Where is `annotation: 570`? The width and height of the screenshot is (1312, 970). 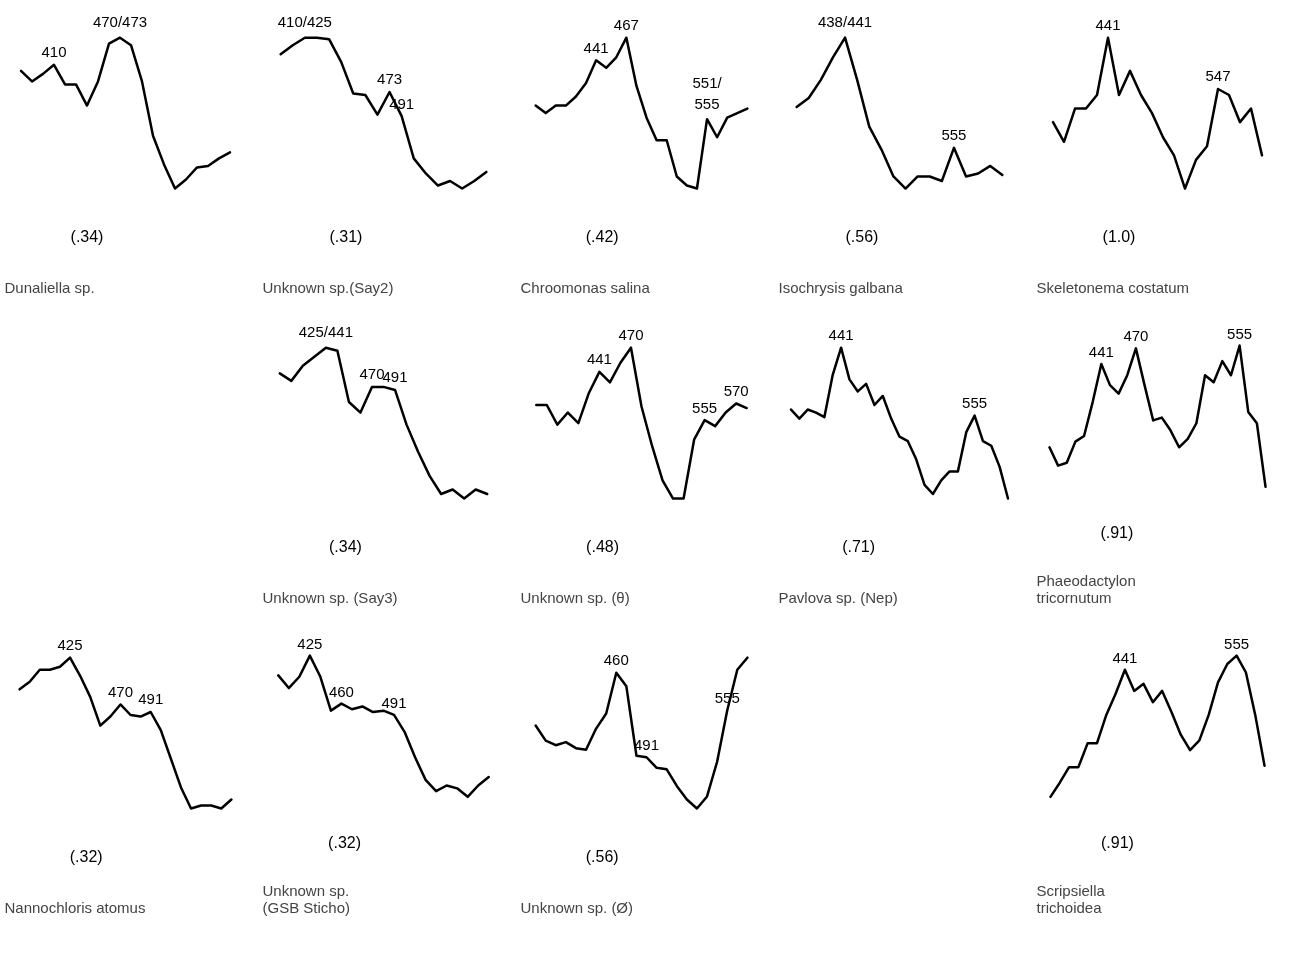 annotation: 570 is located at coordinates (736, 390).